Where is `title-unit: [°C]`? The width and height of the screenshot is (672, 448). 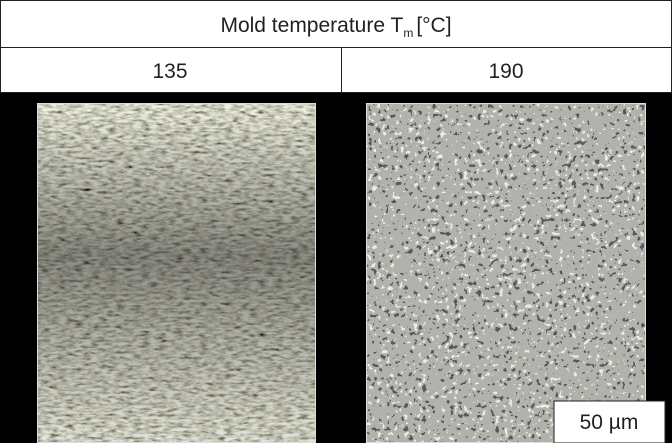 title-unit: [°C] is located at coordinates (433, 25).